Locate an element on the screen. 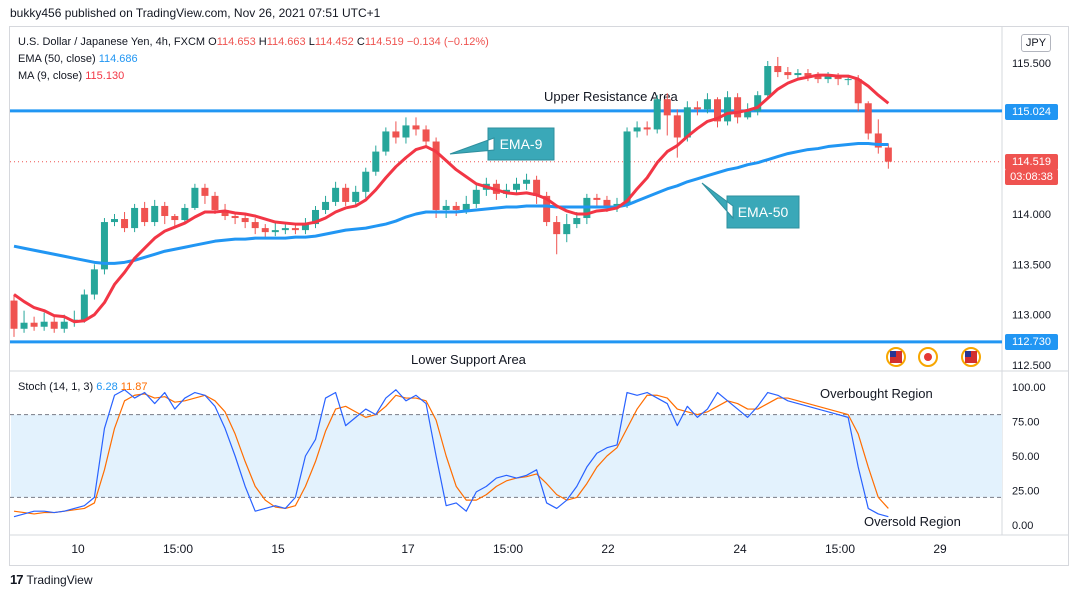  us-flag-icon is located at coordinates (971, 357).